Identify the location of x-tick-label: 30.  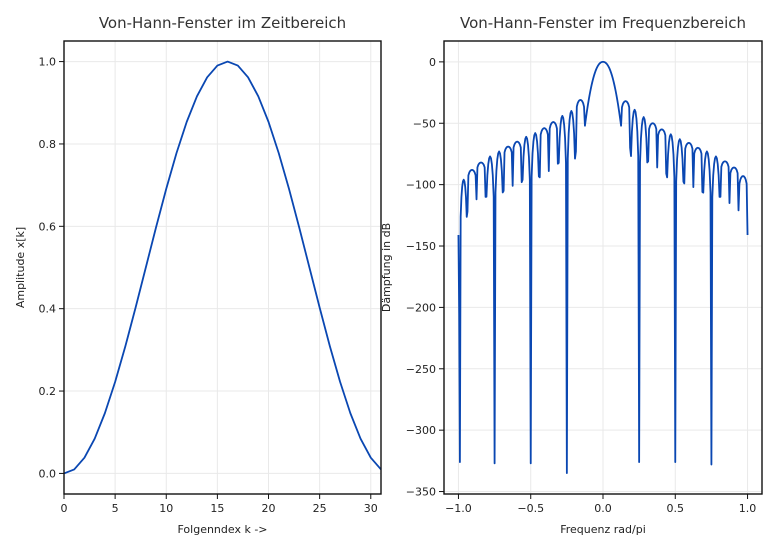
(371, 508).